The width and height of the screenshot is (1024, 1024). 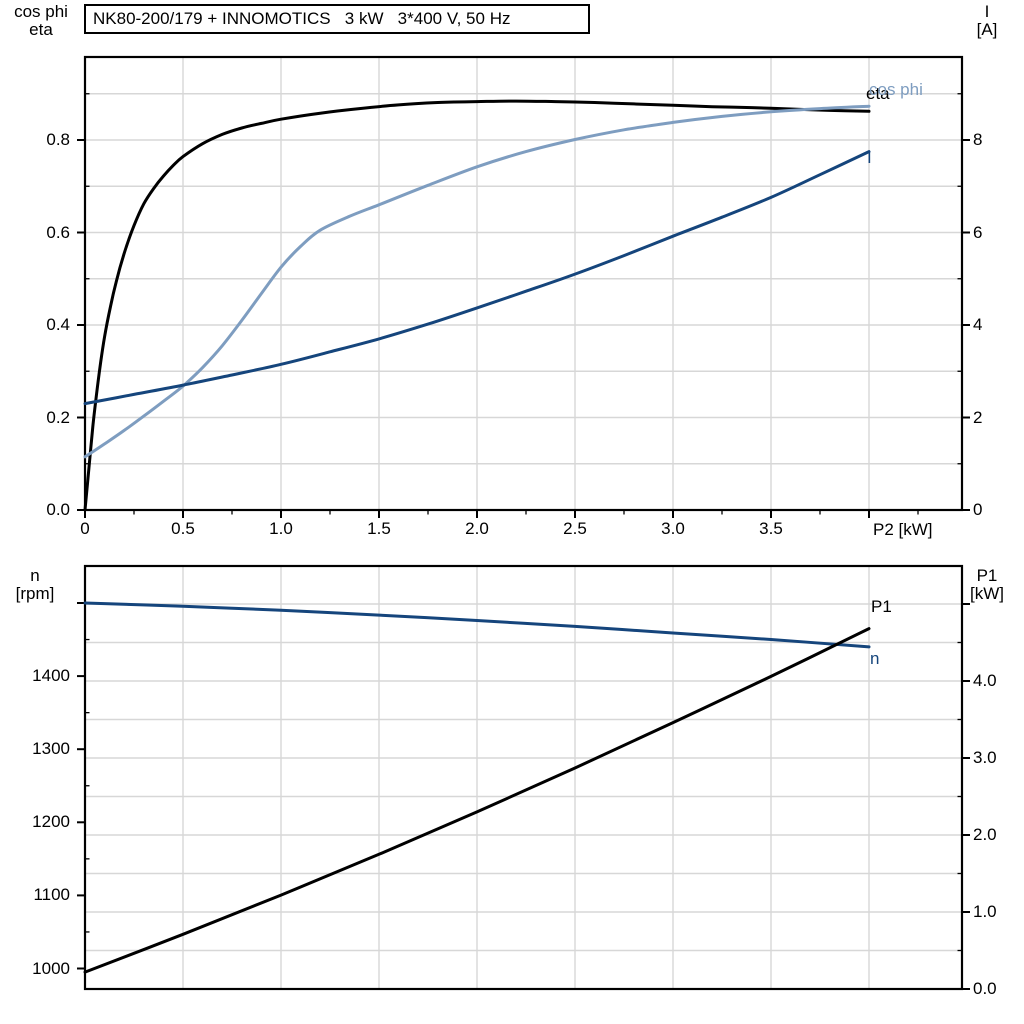 I want to click on right-axis-tick-label: 4.0, so click(x=985, y=680).